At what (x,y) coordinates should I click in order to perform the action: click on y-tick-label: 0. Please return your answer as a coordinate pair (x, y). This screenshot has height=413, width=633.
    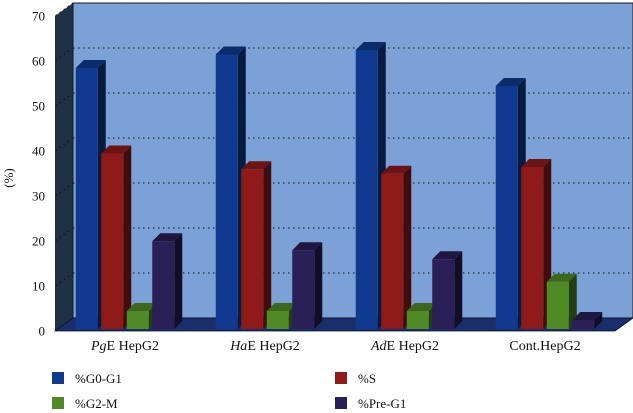
    Looking at the image, I should click on (42, 331).